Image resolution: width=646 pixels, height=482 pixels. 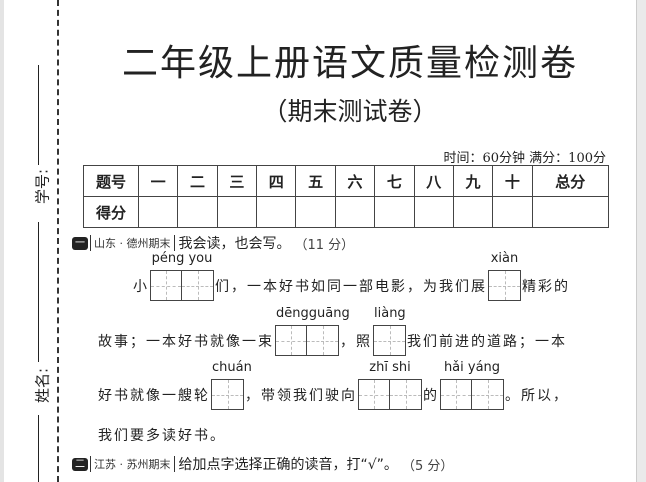 I want to click on time-info: 时间：60分钟 满分：100分, so click(x=525, y=158).